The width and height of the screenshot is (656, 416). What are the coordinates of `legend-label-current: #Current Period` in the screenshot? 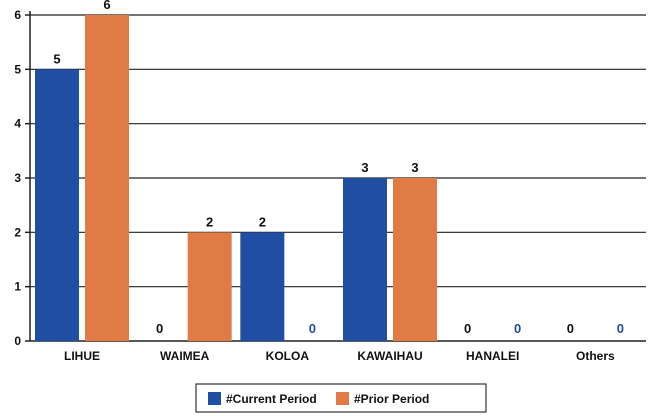 It's located at (271, 399).